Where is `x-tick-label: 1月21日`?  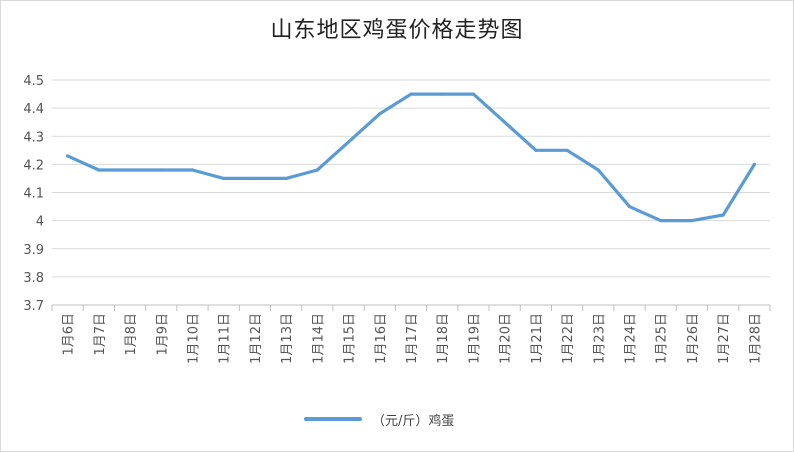
x-tick-label: 1月21日 is located at coordinates (537, 338).